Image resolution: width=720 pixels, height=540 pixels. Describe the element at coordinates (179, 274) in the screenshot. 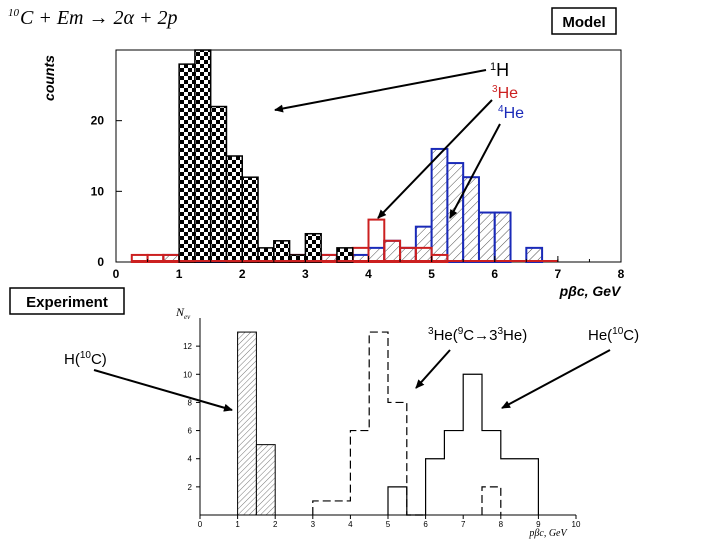

I see `model-x-tick-label: 1` at that location.